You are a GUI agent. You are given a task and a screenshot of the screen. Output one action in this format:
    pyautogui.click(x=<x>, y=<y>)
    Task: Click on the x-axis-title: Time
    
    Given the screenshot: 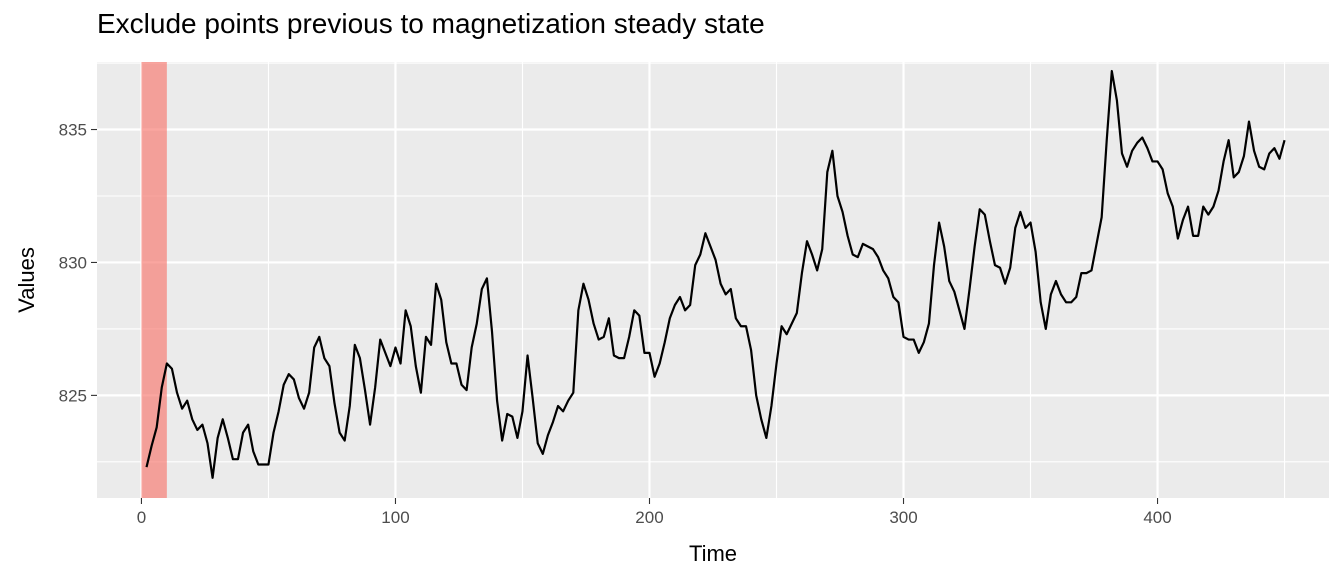 What is the action you would take?
    pyautogui.click(x=713, y=553)
    